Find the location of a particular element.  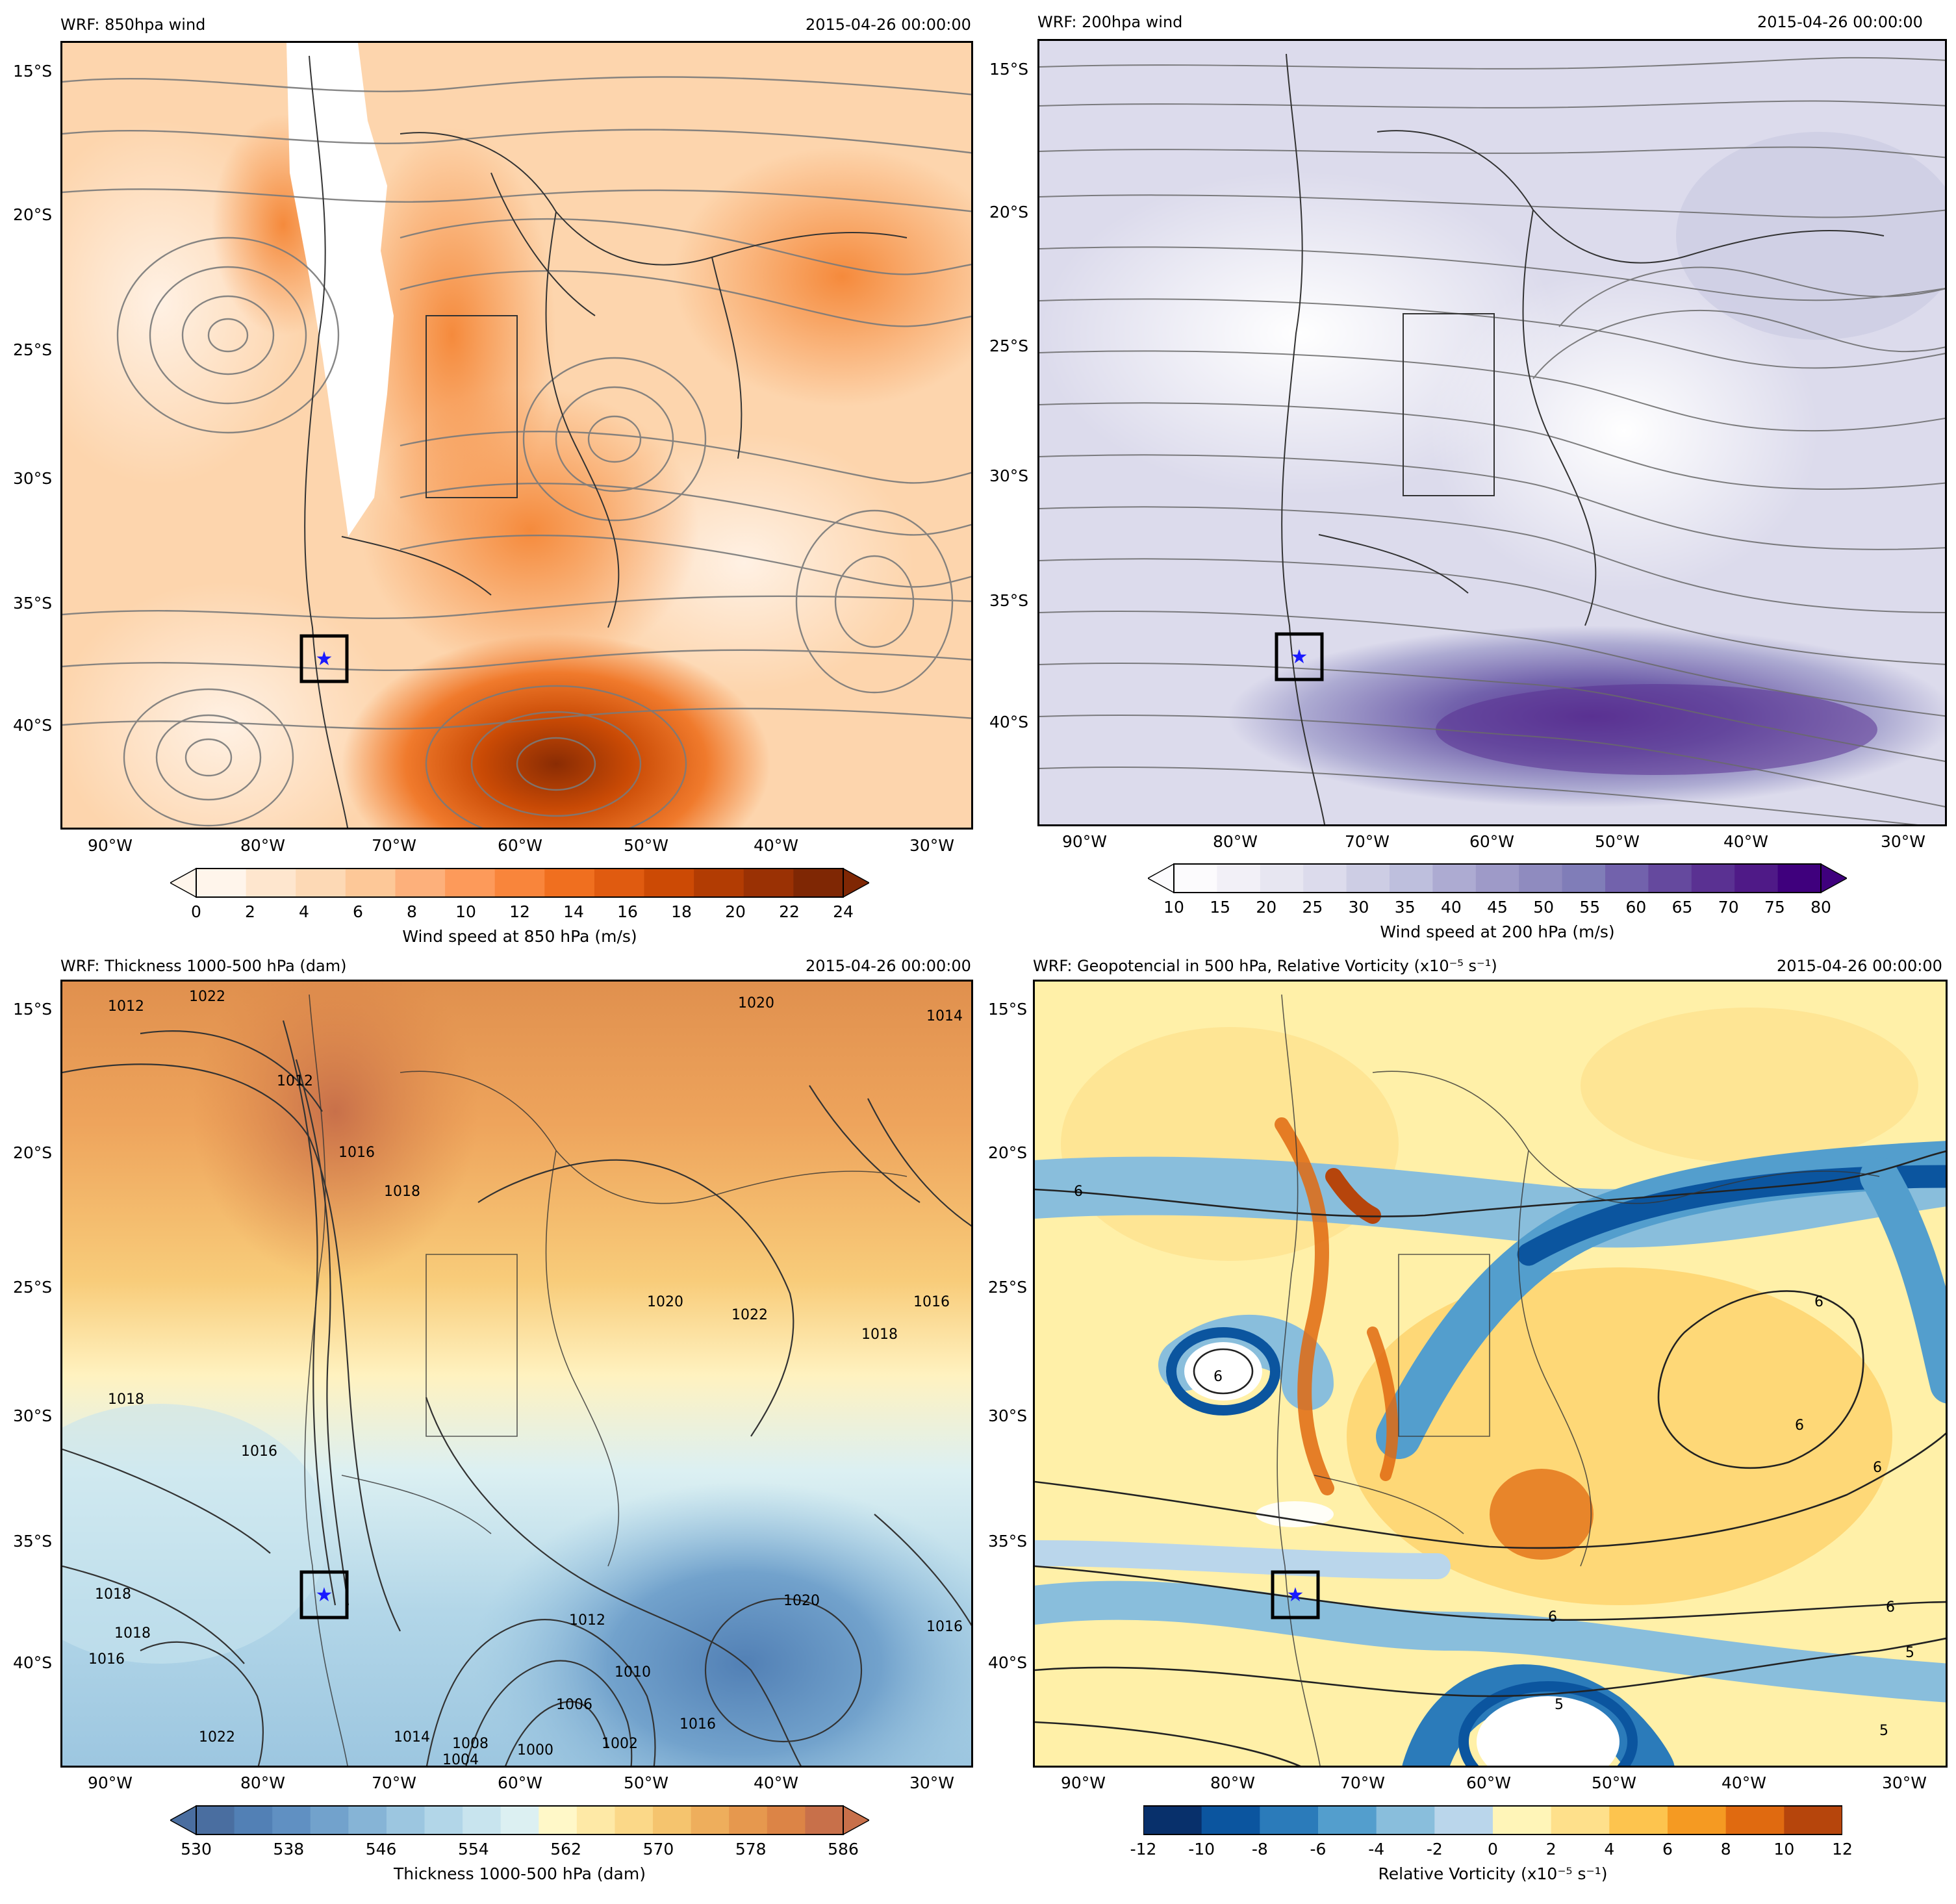

colorbar-tick: 25 is located at coordinates (1312, 908).